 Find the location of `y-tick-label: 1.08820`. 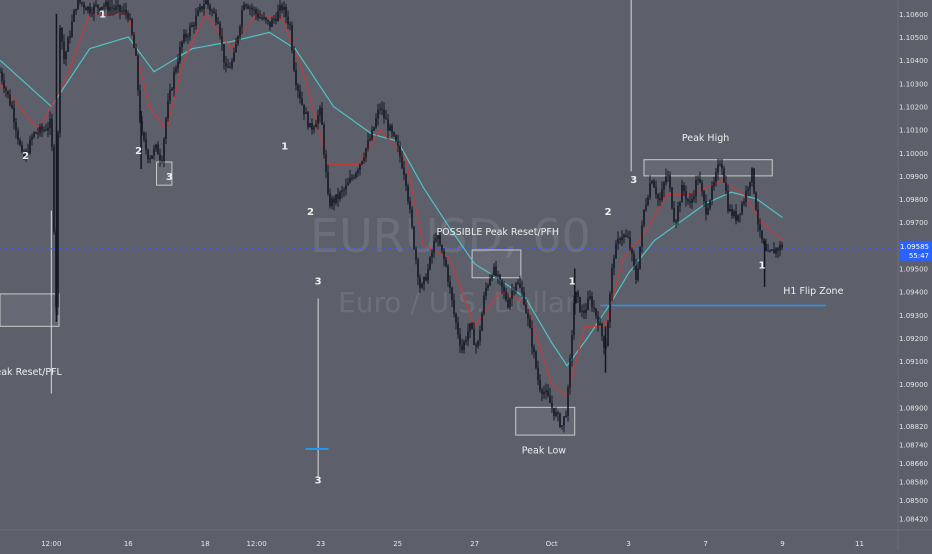

y-tick-label: 1.08820 is located at coordinates (913, 427).